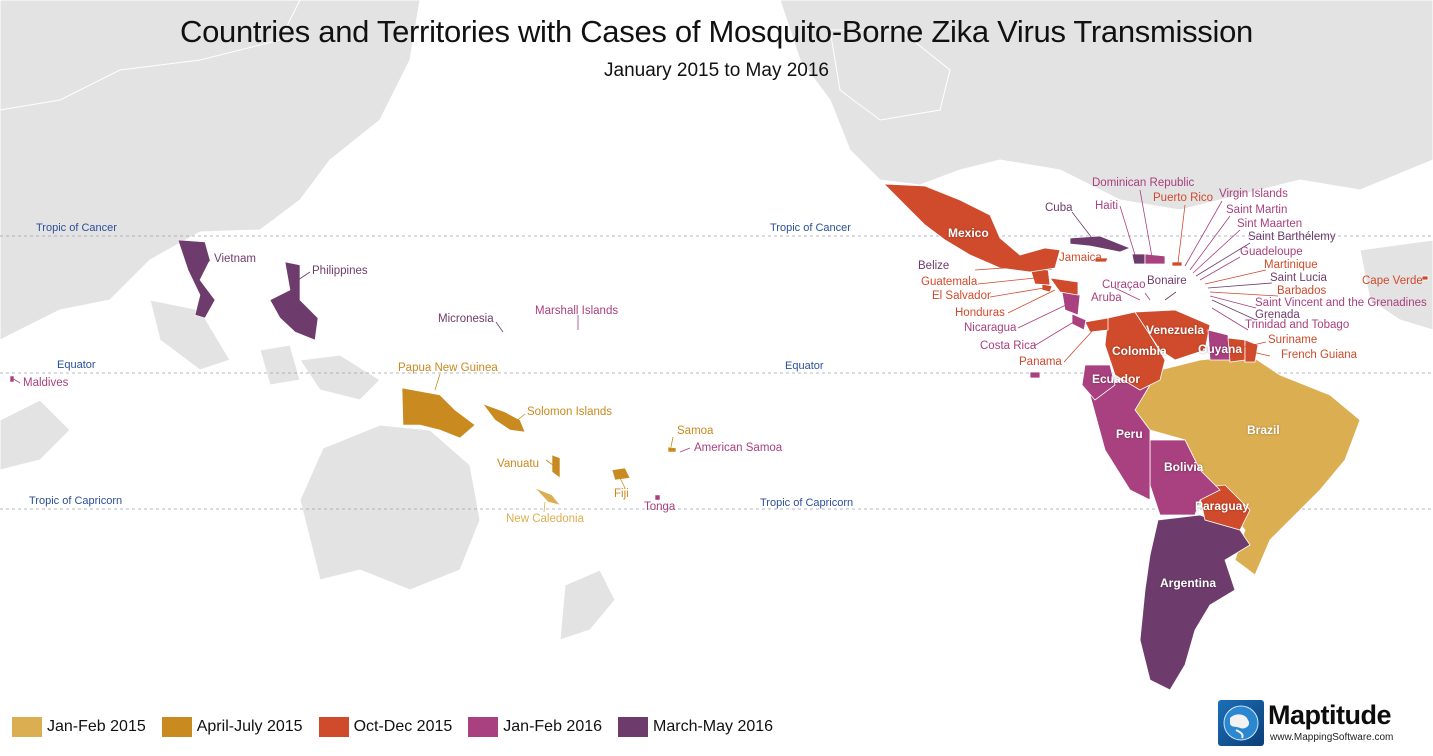  What do you see at coordinates (660, 507) in the screenshot?
I see `label-tonga: Tonga` at bounding box center [660, 507].